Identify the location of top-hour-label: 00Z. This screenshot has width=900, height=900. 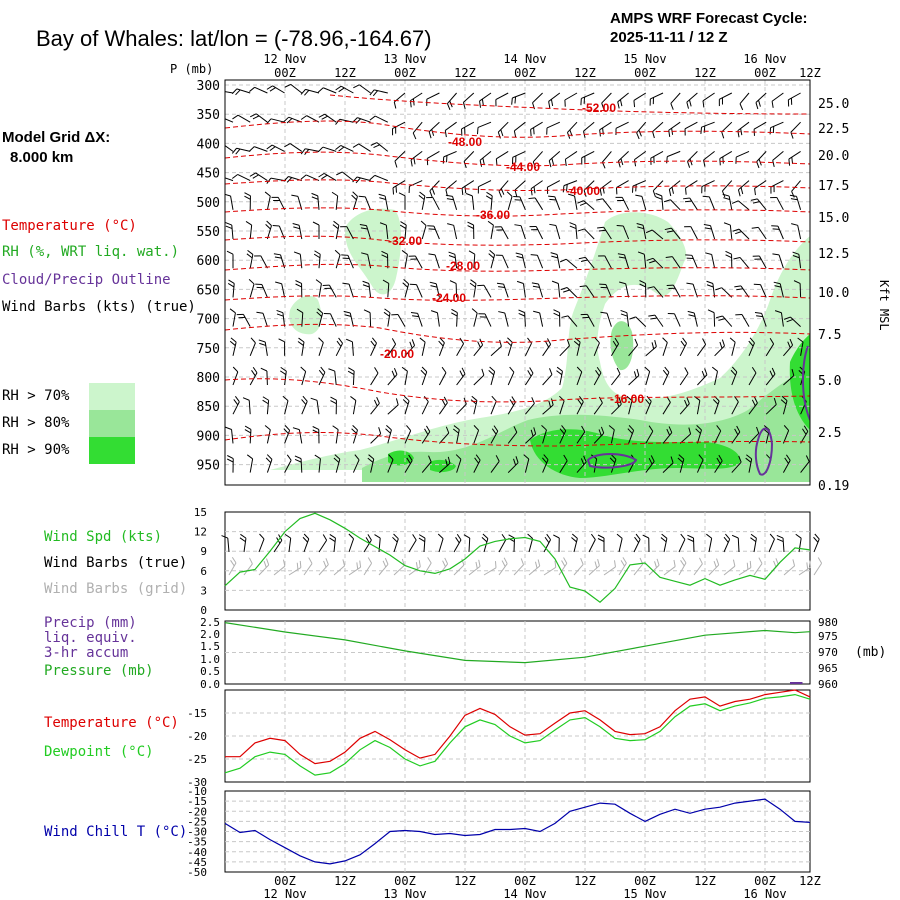
(645, 73).